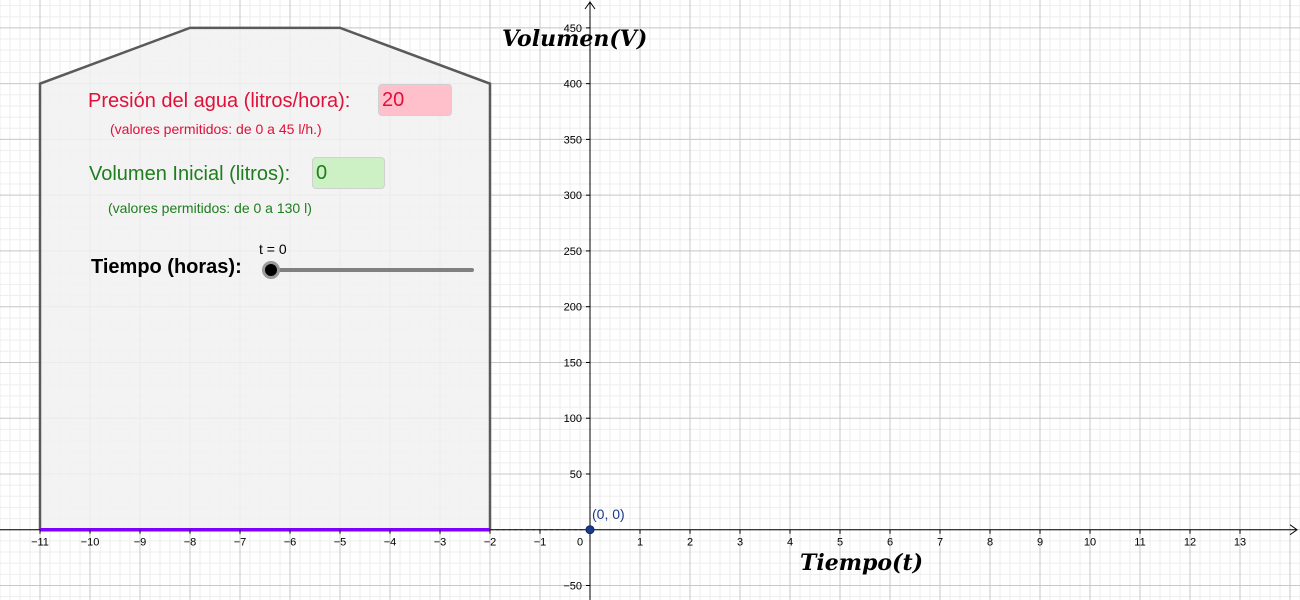  What do you see at coordinates (590, 530) in the screenshot?
I see `origin-point` at bounding box center [590, 530].